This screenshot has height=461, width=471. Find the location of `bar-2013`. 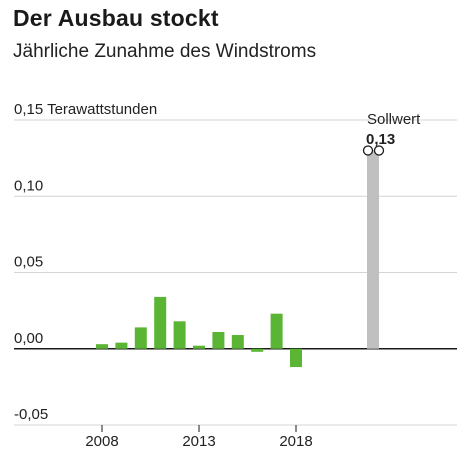

bar-2013 is located at coordinates (199, 347).